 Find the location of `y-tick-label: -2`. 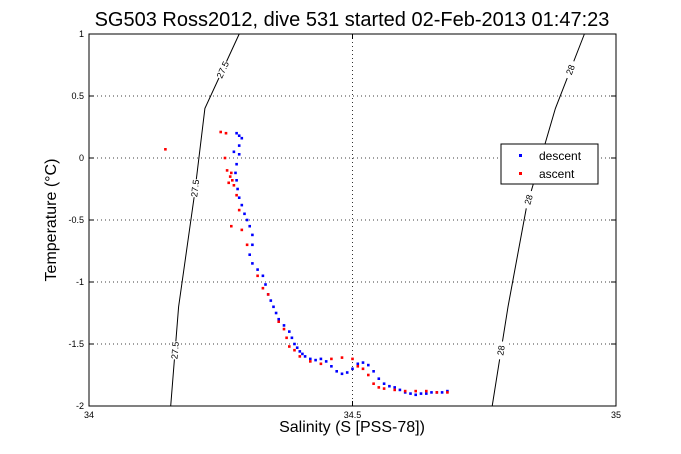

y-tick-label: -2 is located at coordinates (80, 406).